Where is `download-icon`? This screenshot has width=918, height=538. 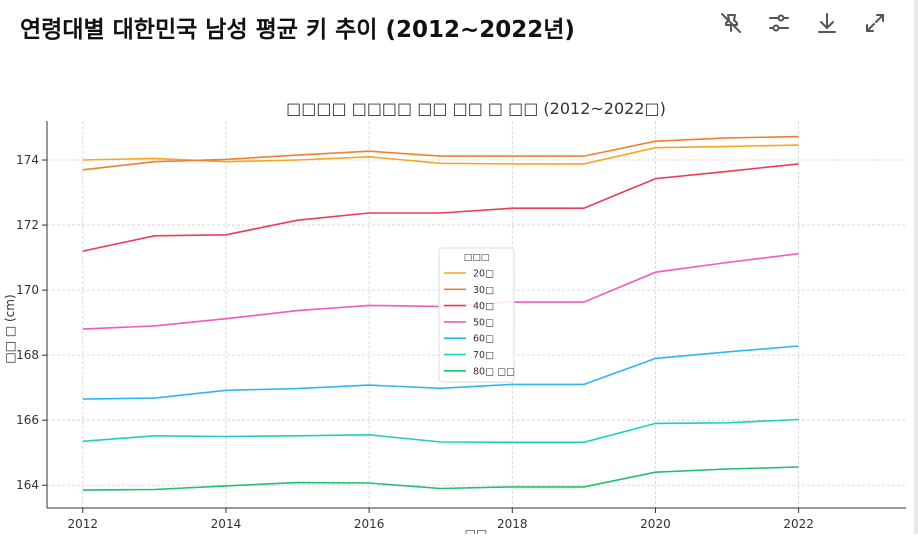
download-icon is located at coordinates (827, 23).